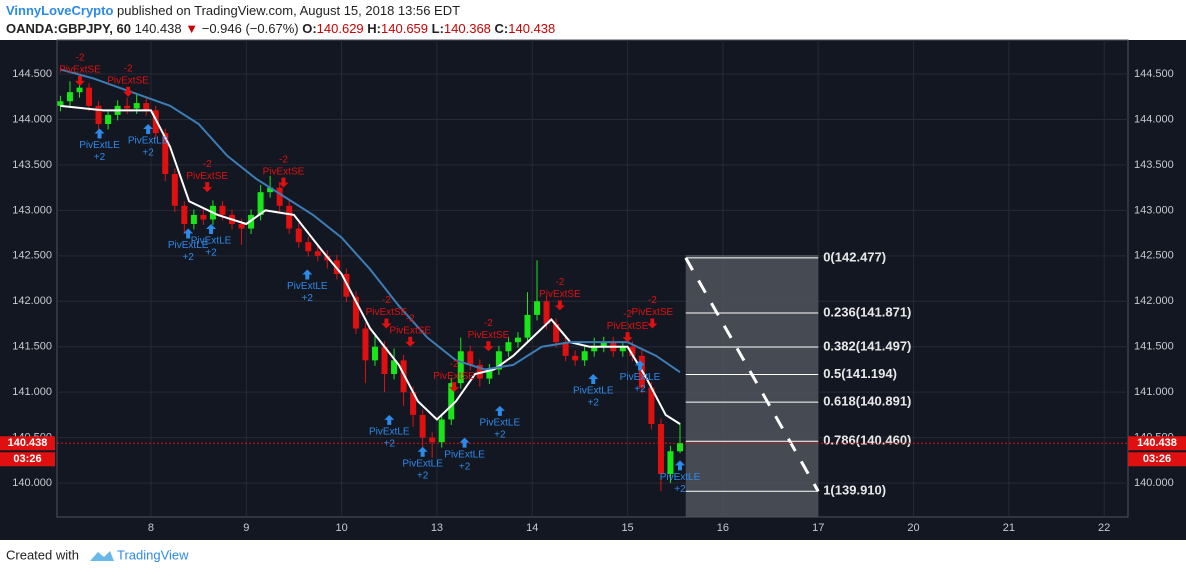 The image size is (1186, 578). What do you see at coordinates (1154, 210) in the screenshot?
I see `y-tick-label-right: 143.000` at bounding box center [1154, 210].